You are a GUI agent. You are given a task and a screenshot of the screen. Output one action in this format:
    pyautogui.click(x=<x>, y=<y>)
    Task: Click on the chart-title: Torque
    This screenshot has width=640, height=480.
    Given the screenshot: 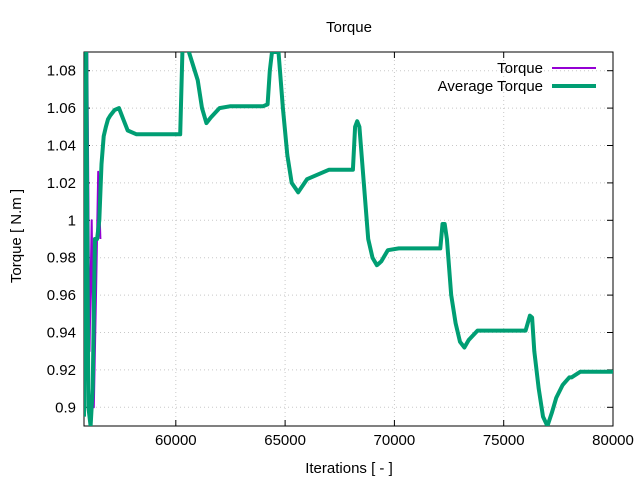 What is the action you would take?
    pyautogui.click(x=349, y=27)
    